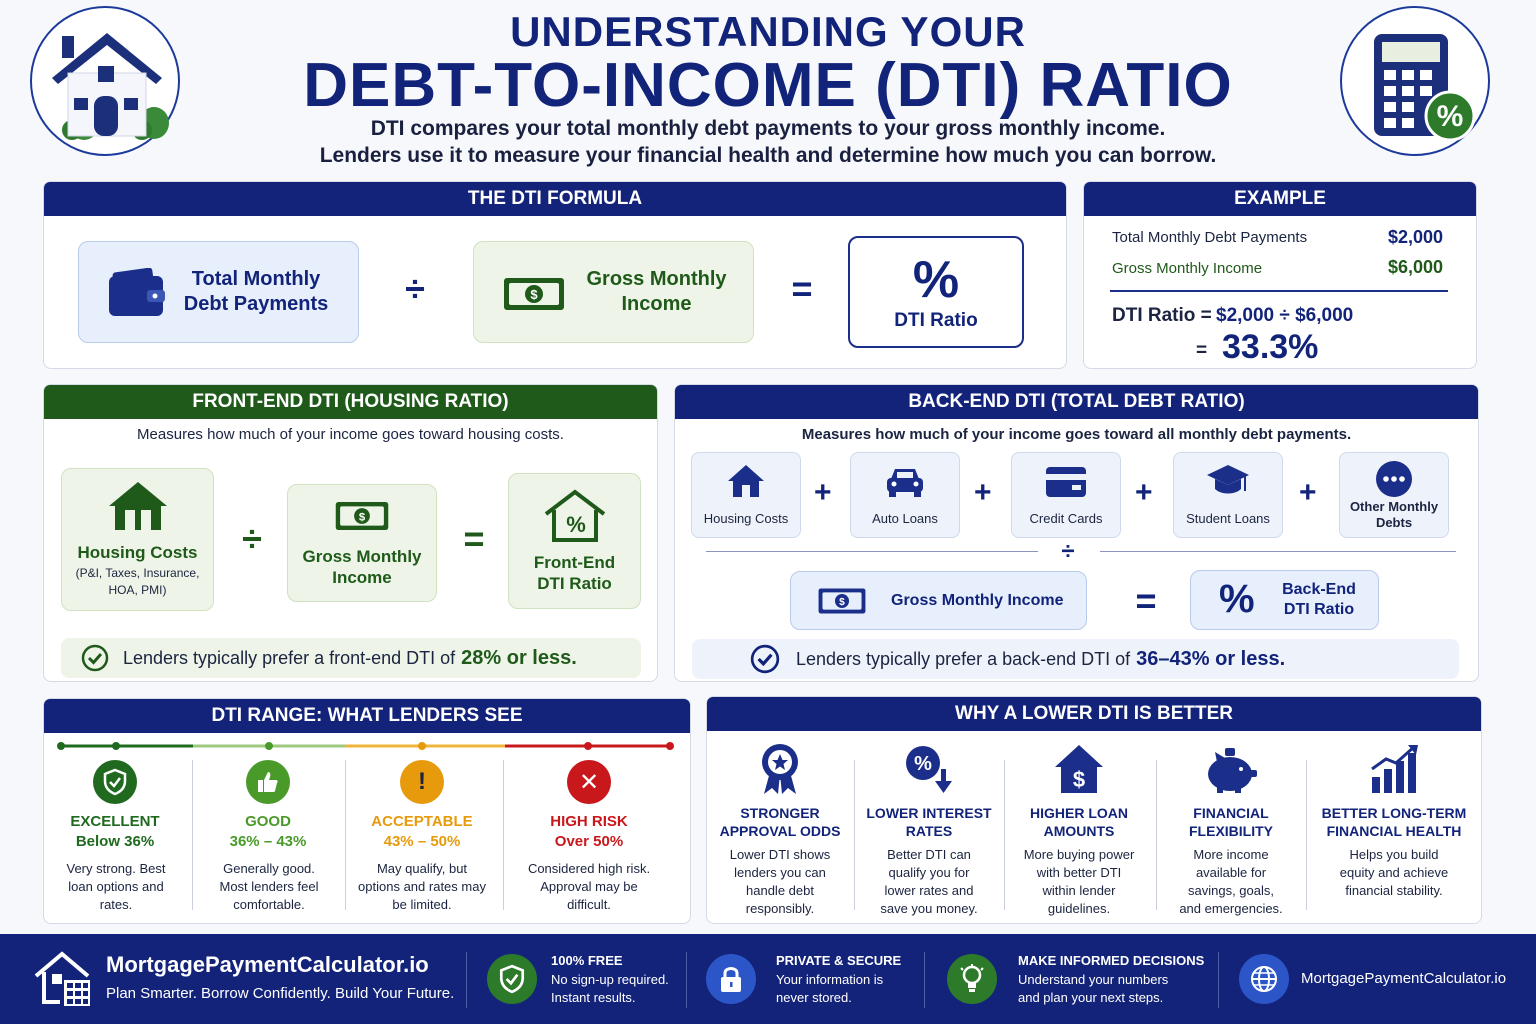  What do you see at coordinates (905, 518) in the screenshot?
I see `debt-auto-label: Auto Loans` at bounding box center [905, 518].